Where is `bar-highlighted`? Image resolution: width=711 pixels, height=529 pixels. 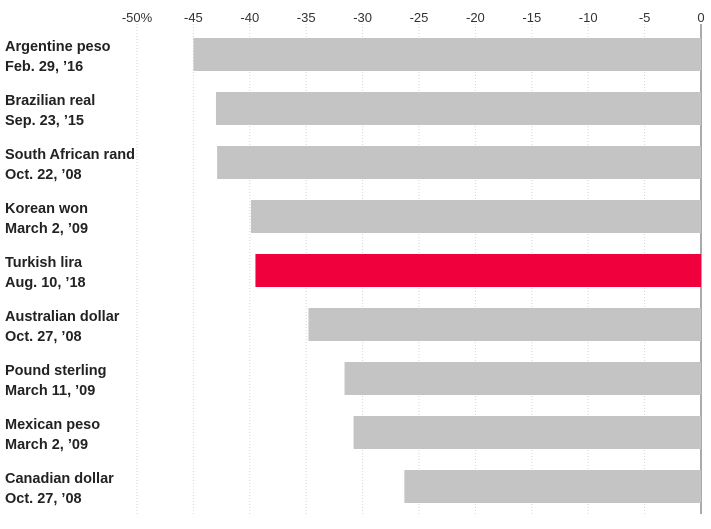 bar-highlighted is located at coordinates (478, 270).